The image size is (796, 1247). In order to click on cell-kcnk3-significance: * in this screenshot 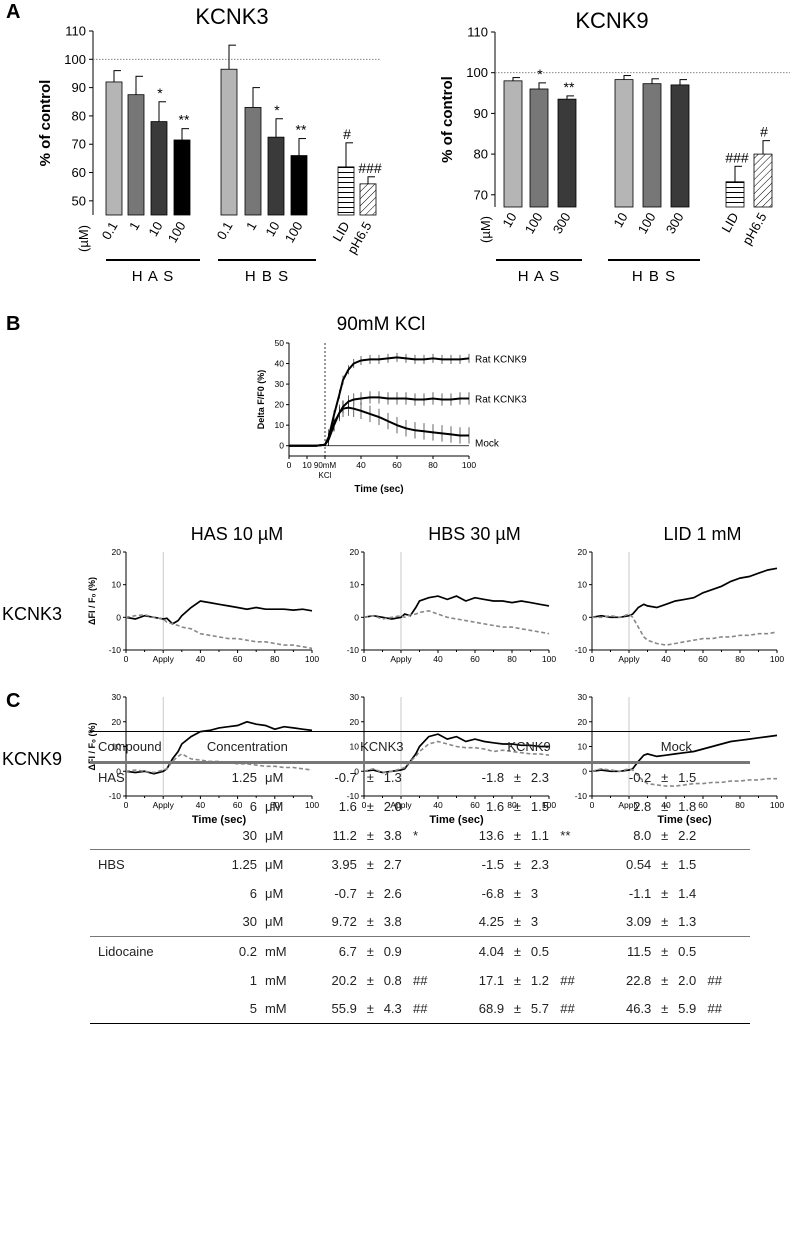, I will do `click(416, 835)`.